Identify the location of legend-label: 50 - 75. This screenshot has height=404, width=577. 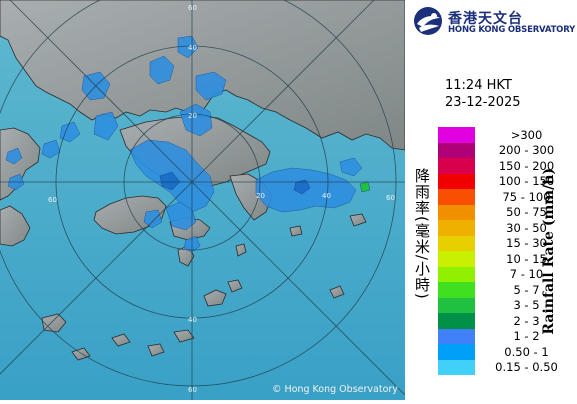
(526, 212).